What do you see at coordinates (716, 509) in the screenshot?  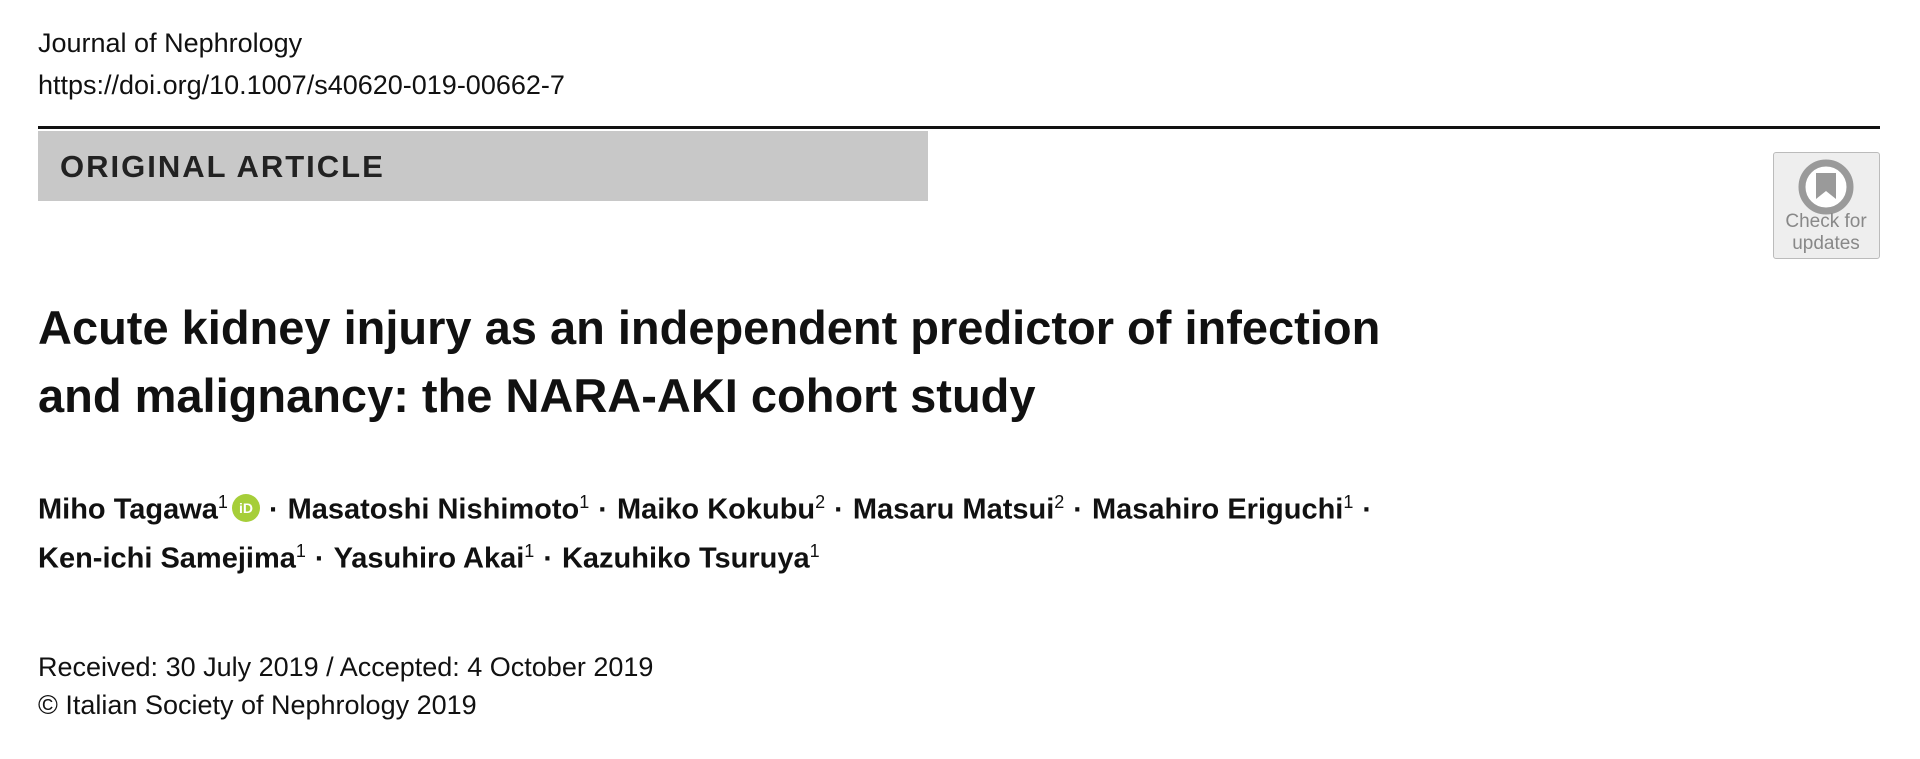 I see `author-name: Maiko Kokubu` at bounding box center [716, 509].